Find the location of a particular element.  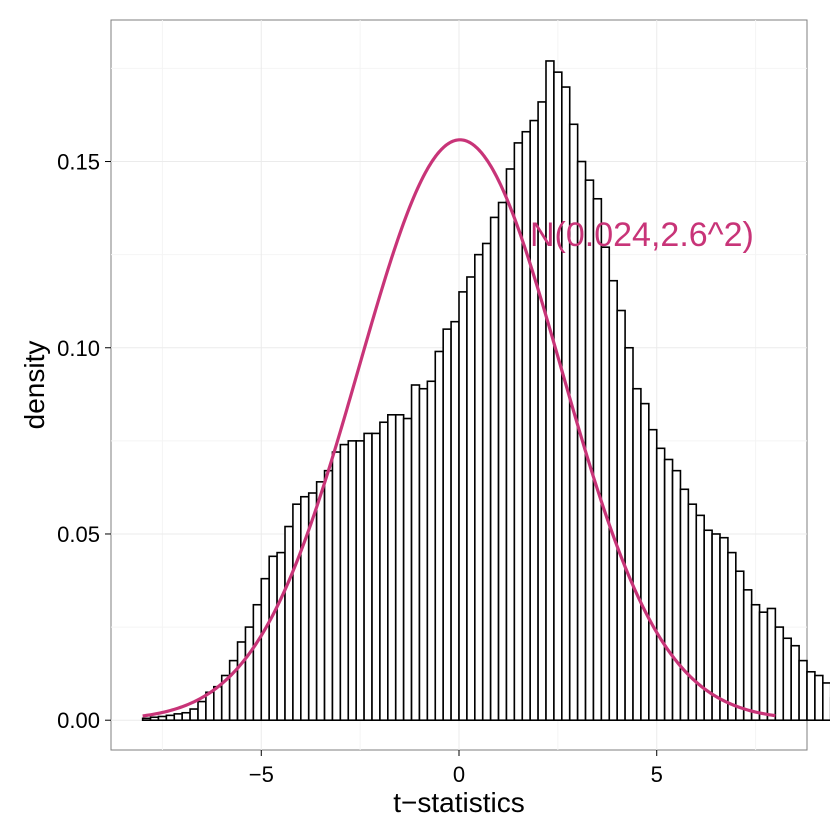

y-tick-label: 0.05 is located at coordinates (78, 534).